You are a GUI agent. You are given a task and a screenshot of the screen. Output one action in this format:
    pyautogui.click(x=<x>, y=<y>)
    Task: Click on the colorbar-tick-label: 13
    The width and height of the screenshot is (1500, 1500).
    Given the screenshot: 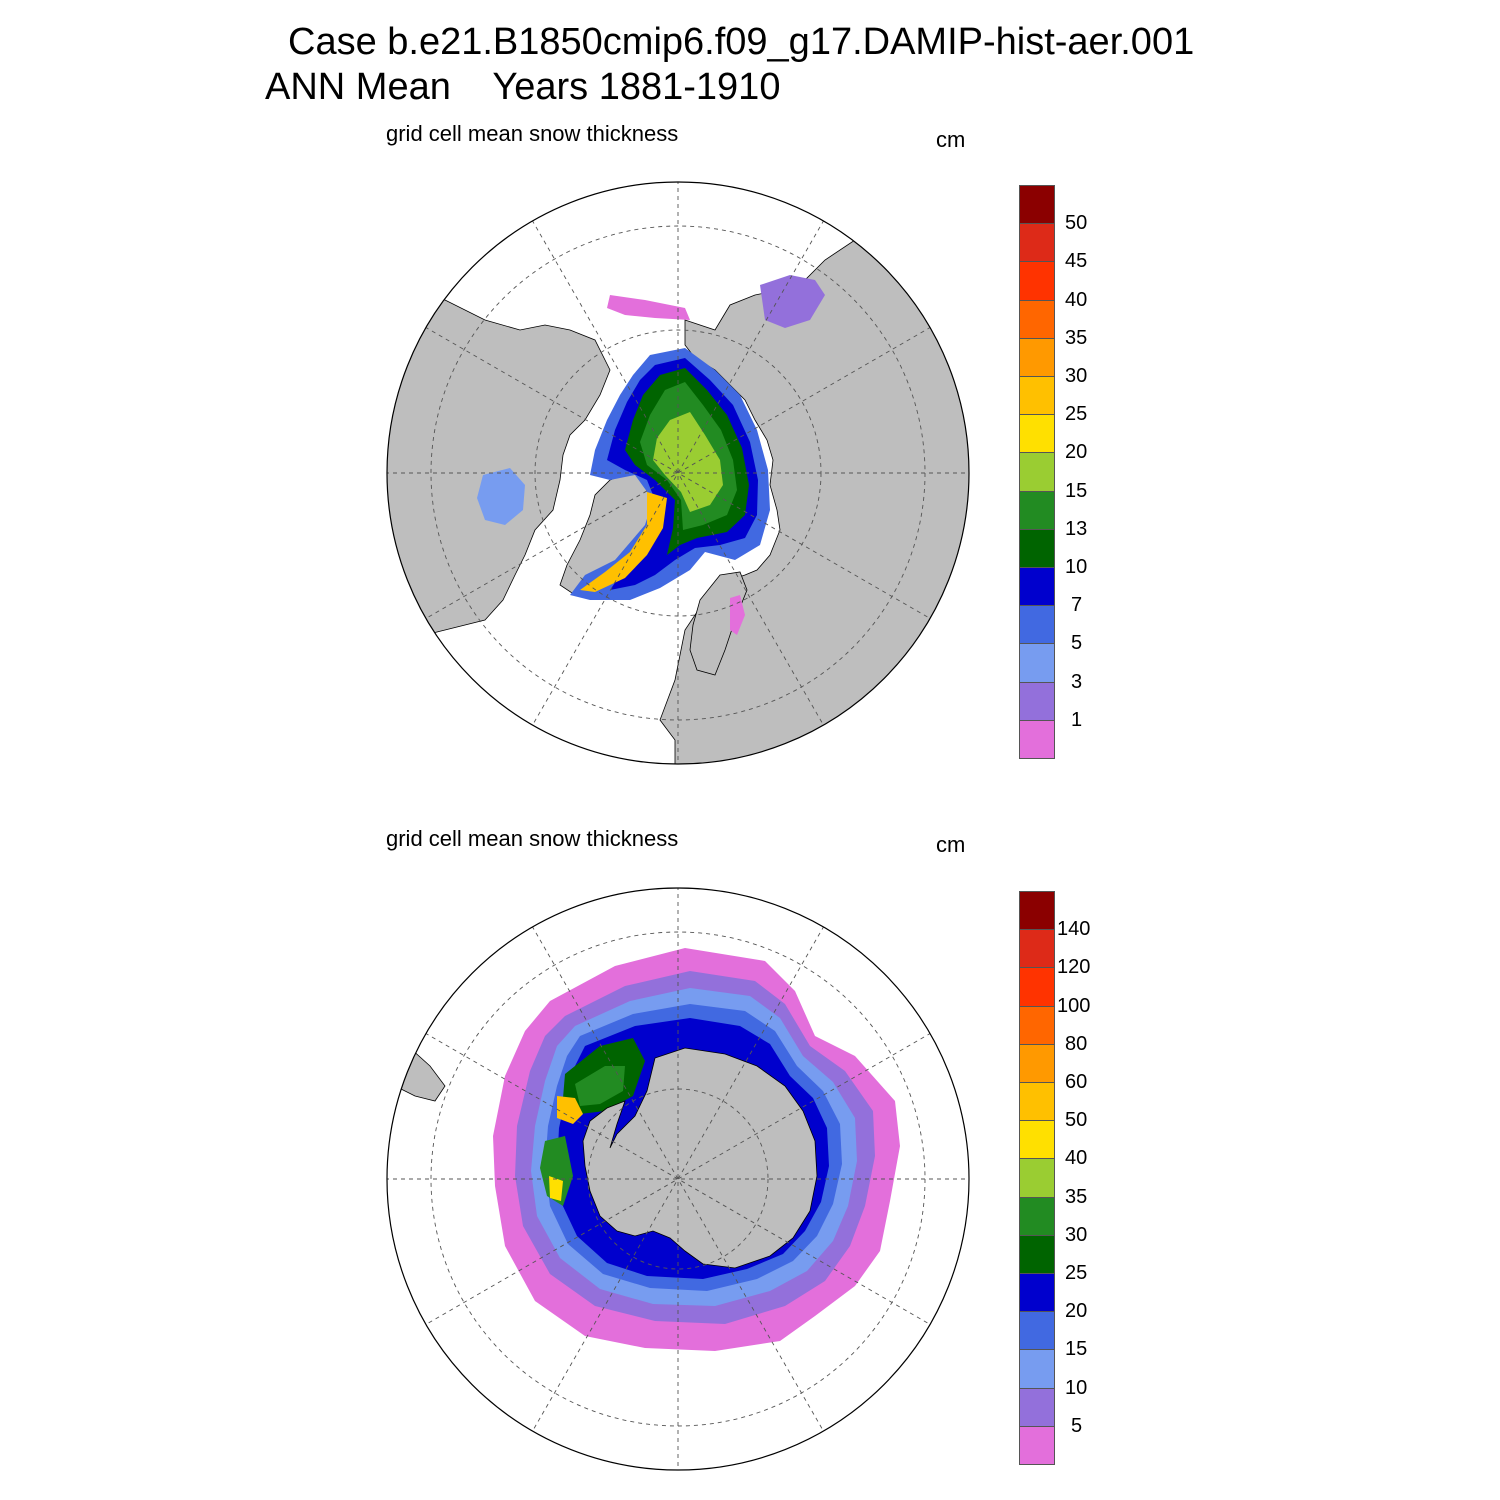 What is the action you would take?
    pyautogui.click(x=1076, y=528)
    